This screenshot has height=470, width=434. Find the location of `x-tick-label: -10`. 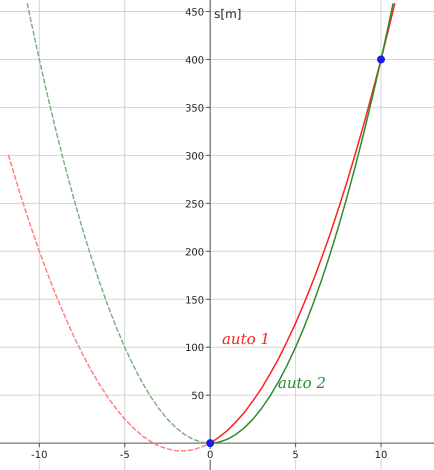

x-tick-label: -10 is located at coordinates (39, 456).